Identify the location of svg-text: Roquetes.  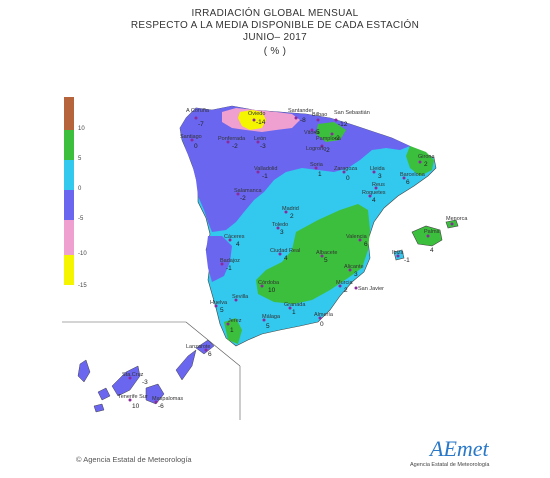
(374, 193).